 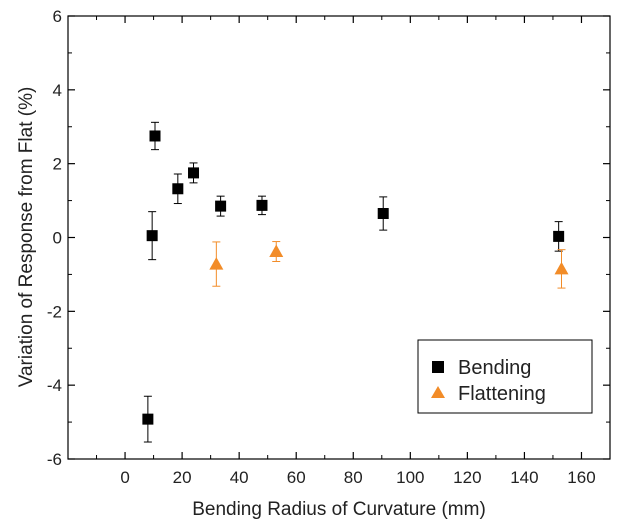 What do you see at coordinates (57, 164) in the screenshot?
I see `y-tick-label: 2` at bounding box center [57, 164].